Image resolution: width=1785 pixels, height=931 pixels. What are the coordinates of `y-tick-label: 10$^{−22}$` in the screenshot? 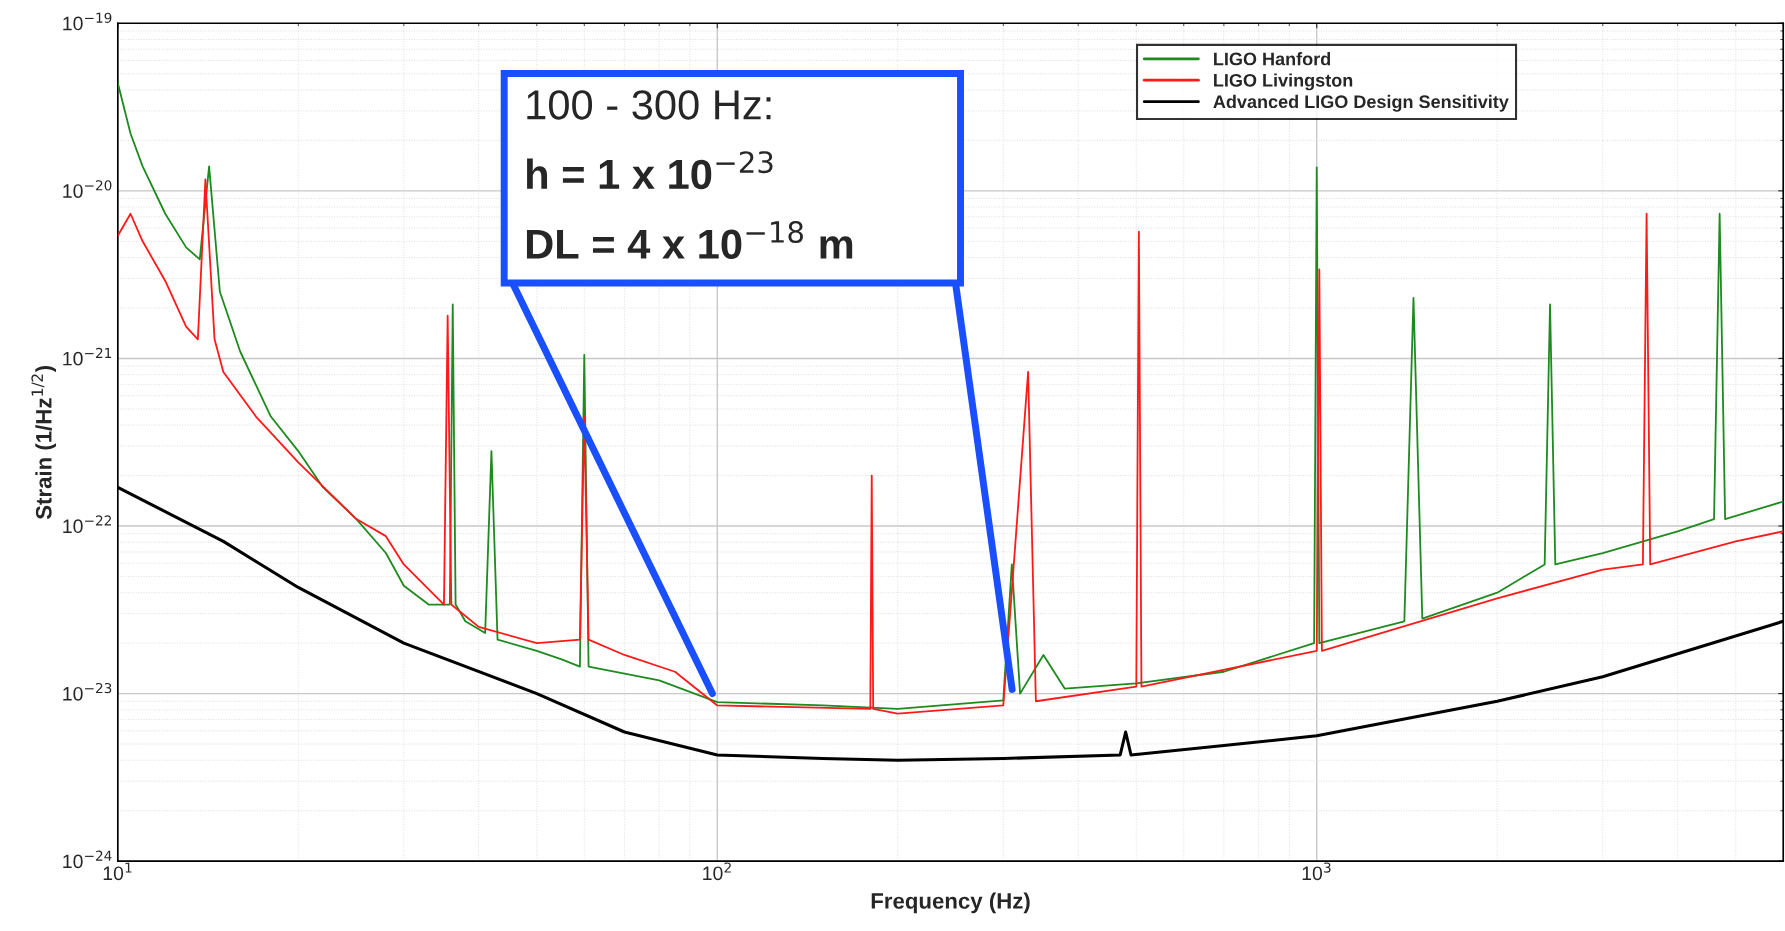 It's located at (87, 524).